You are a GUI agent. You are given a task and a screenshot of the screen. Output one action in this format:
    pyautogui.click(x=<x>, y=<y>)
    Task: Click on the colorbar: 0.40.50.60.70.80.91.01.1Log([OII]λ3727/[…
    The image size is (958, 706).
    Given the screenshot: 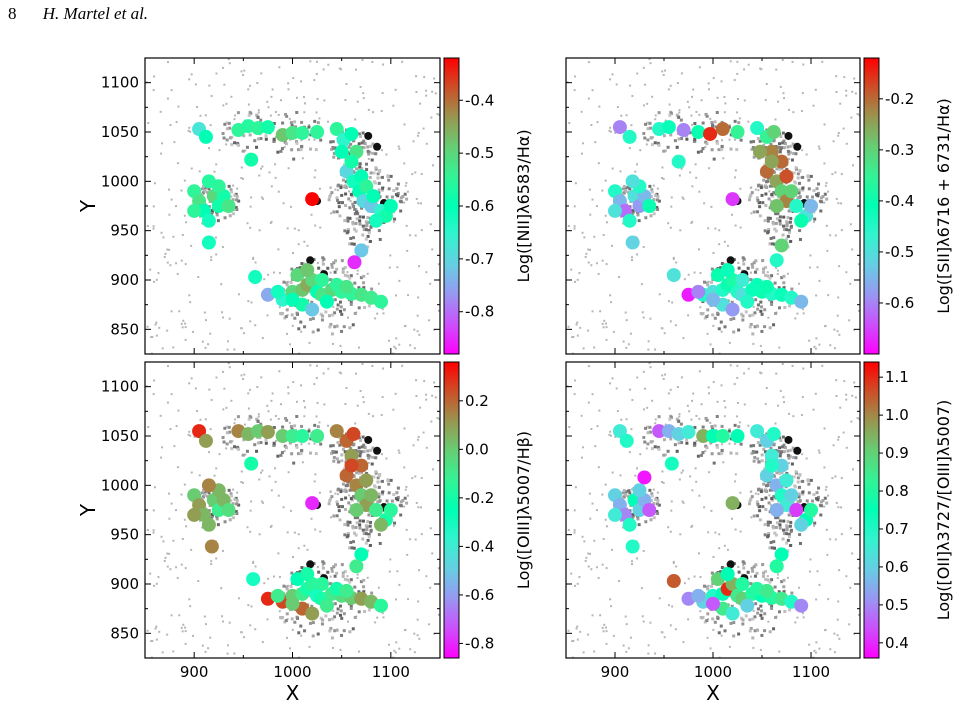 What is the action you would take?
    pyautogui.click(x=908, y=510)
    